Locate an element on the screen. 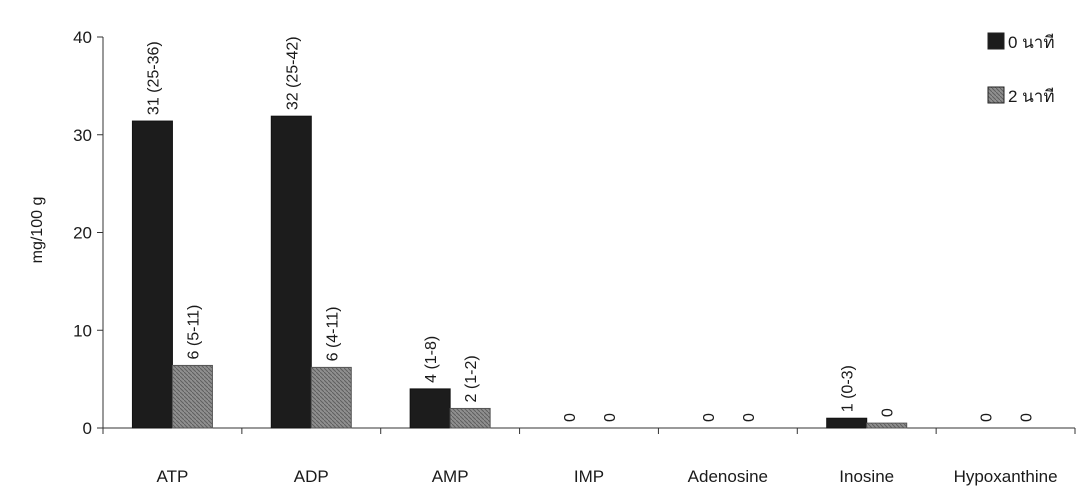 The height and width of the screenshot is (486, 1076). x-category-label: IMP is located at coordinates (589, 476).